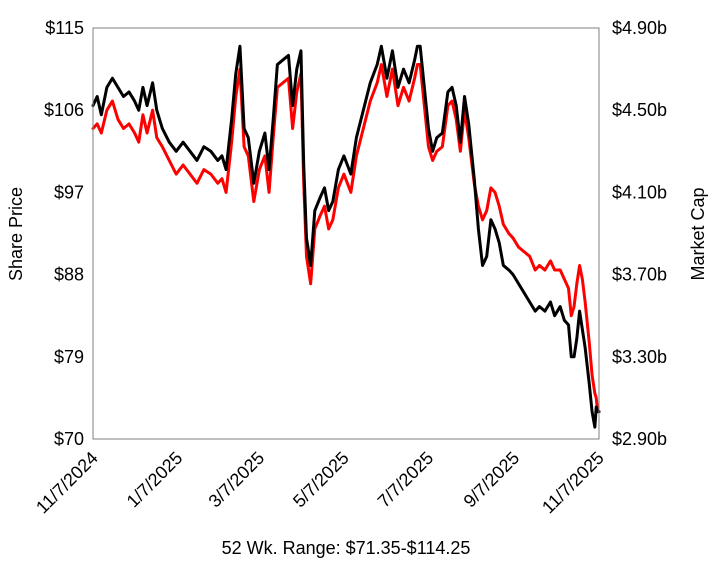 The height and width of the screenshot is (574, 718). What do you see at coordinates (16, 234) in the screenshot?
I see `y-axis-title: Share Price` at bounding box center [16, 234].